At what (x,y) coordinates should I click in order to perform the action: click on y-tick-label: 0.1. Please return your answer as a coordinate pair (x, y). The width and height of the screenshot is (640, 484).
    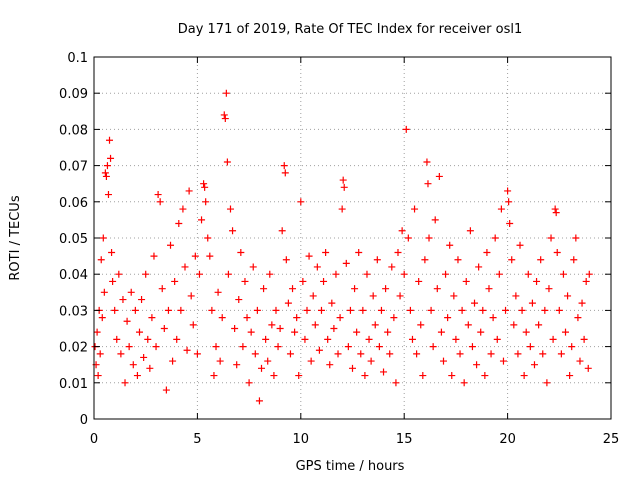
    Looking at the image, I should click on (77, 58).